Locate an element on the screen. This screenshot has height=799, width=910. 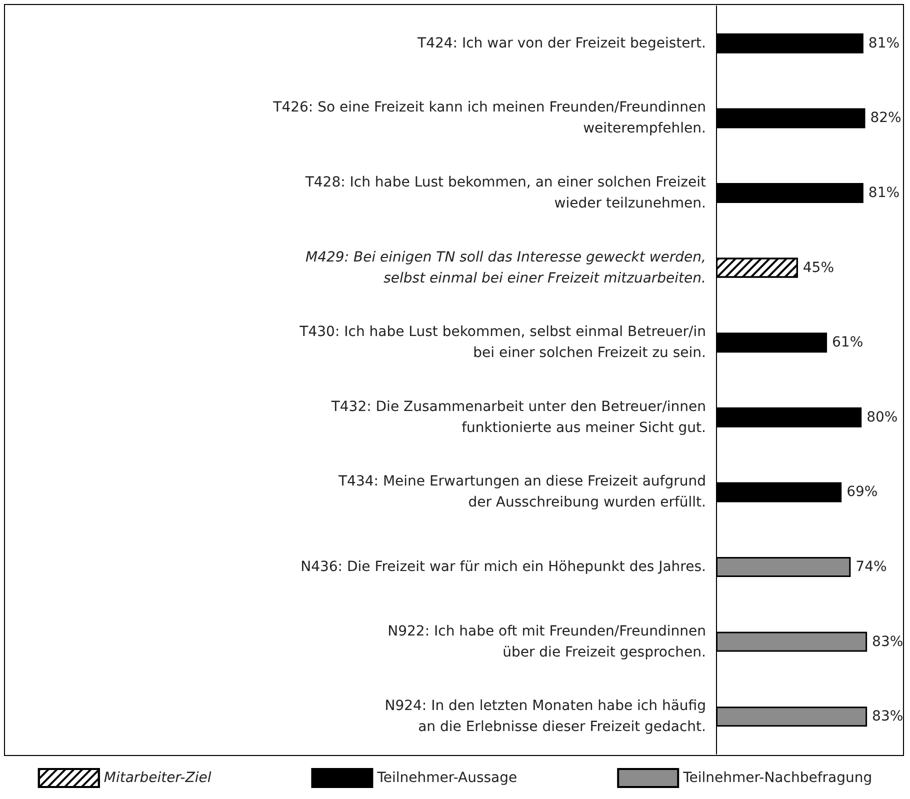
legend-label: Teilnehmer-Aussage is located at coordinates (447, 778).